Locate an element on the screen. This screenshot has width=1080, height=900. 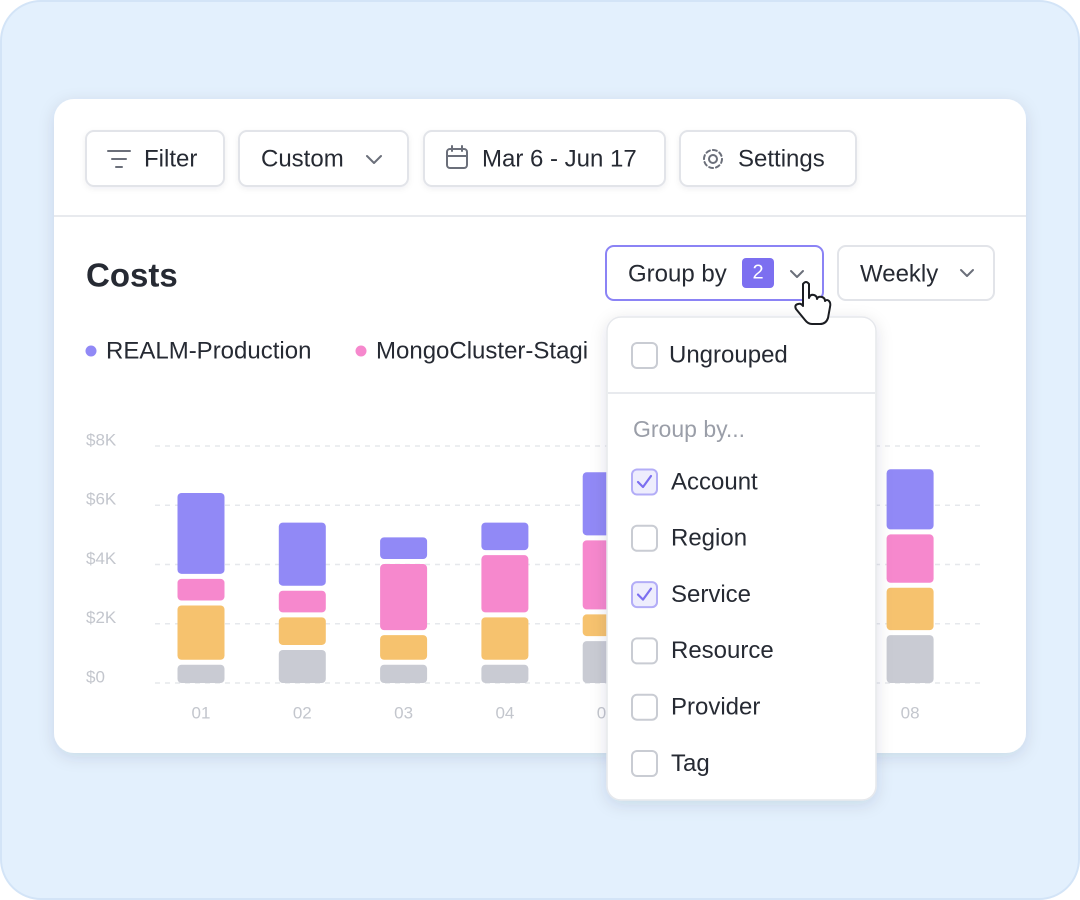
y-tick-label: $8K is located at coordinates (101, 439).